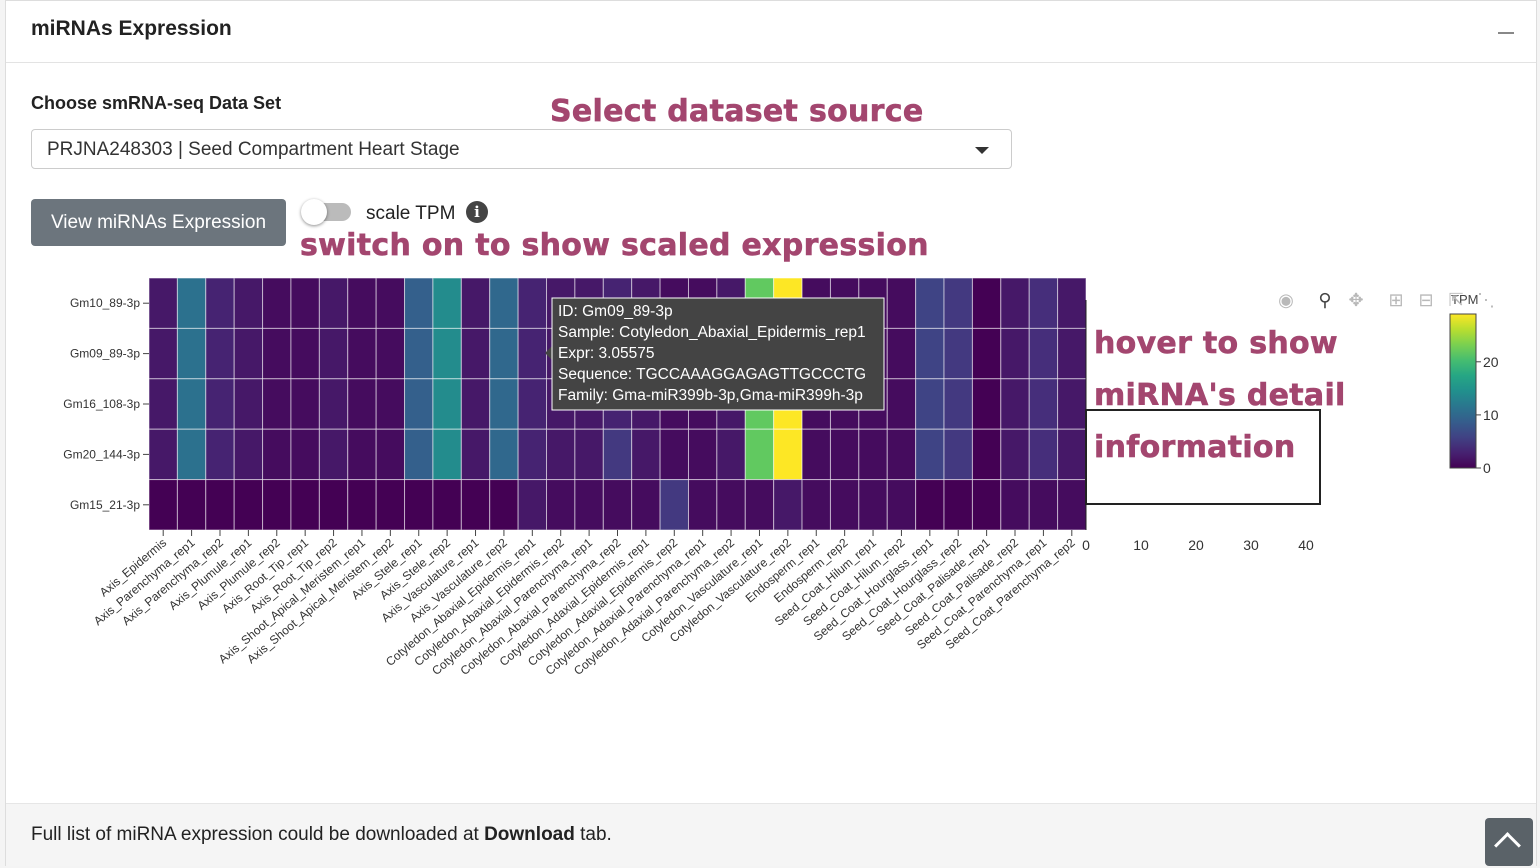  Describe the element at coordinates (1509, 842) in the screenshot. I see `scroll-top-button` at that location.